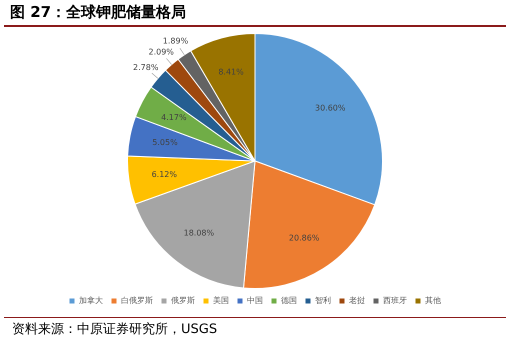 This screenshot has width=510, height=342. Describe the element at coordinates (174, 117) in the screenshot. I see `data-label: 4.17%` at that location.